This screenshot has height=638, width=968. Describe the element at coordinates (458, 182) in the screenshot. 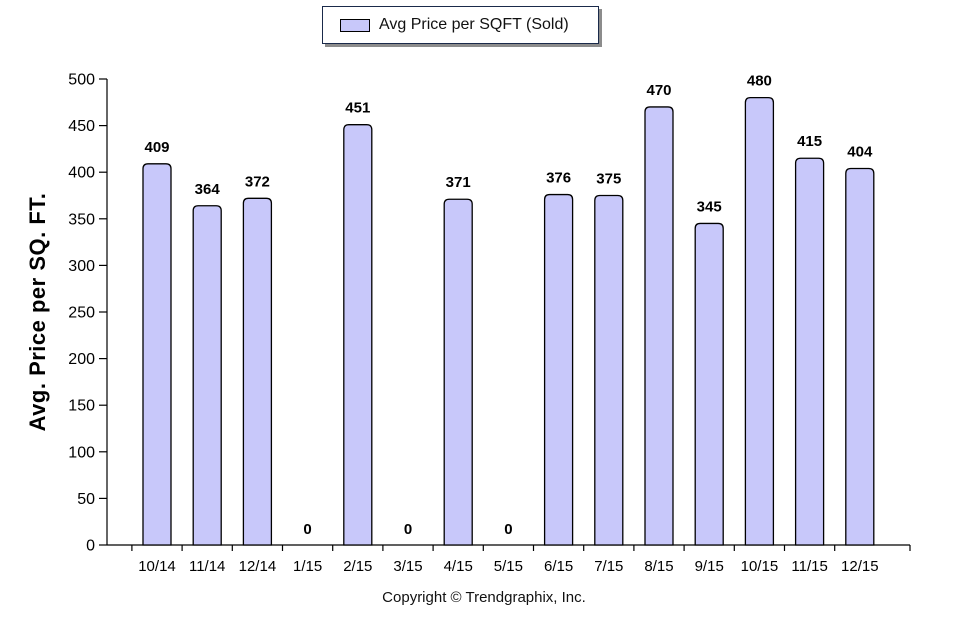

I see `data-label: 371` at that location.